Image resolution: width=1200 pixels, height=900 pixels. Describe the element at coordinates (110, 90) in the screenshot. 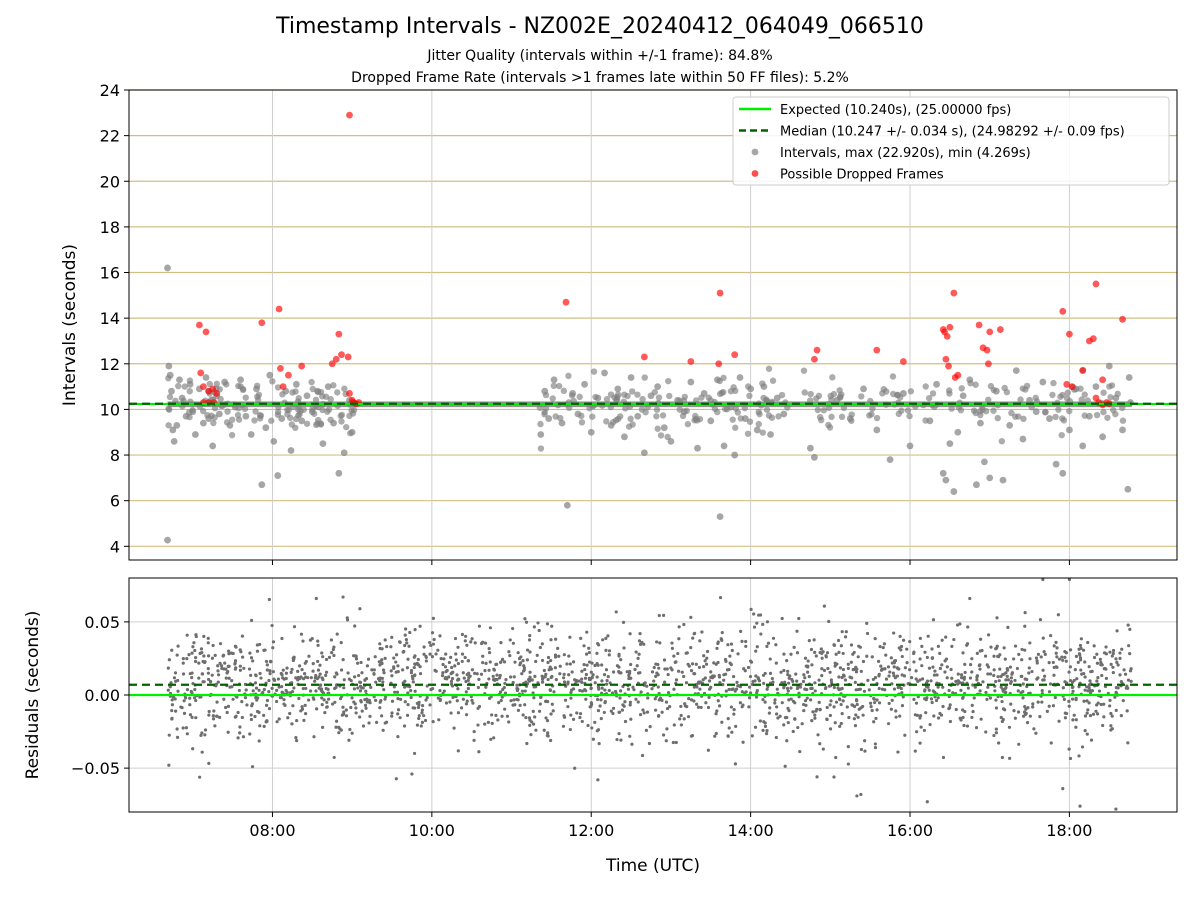

I see `y-tick-label: 24` at that location.